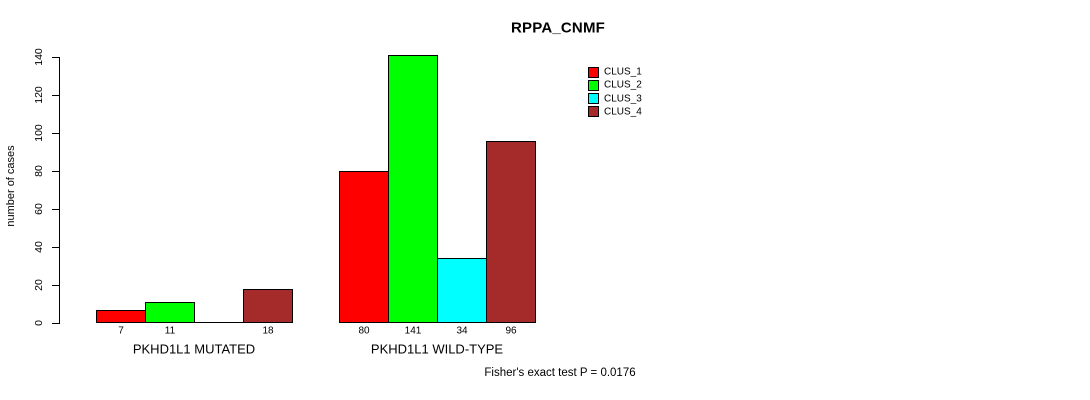 This screenshot has height=400, width=1090. I want to click on y-axis-tick-label: 0, so click(39, 323).